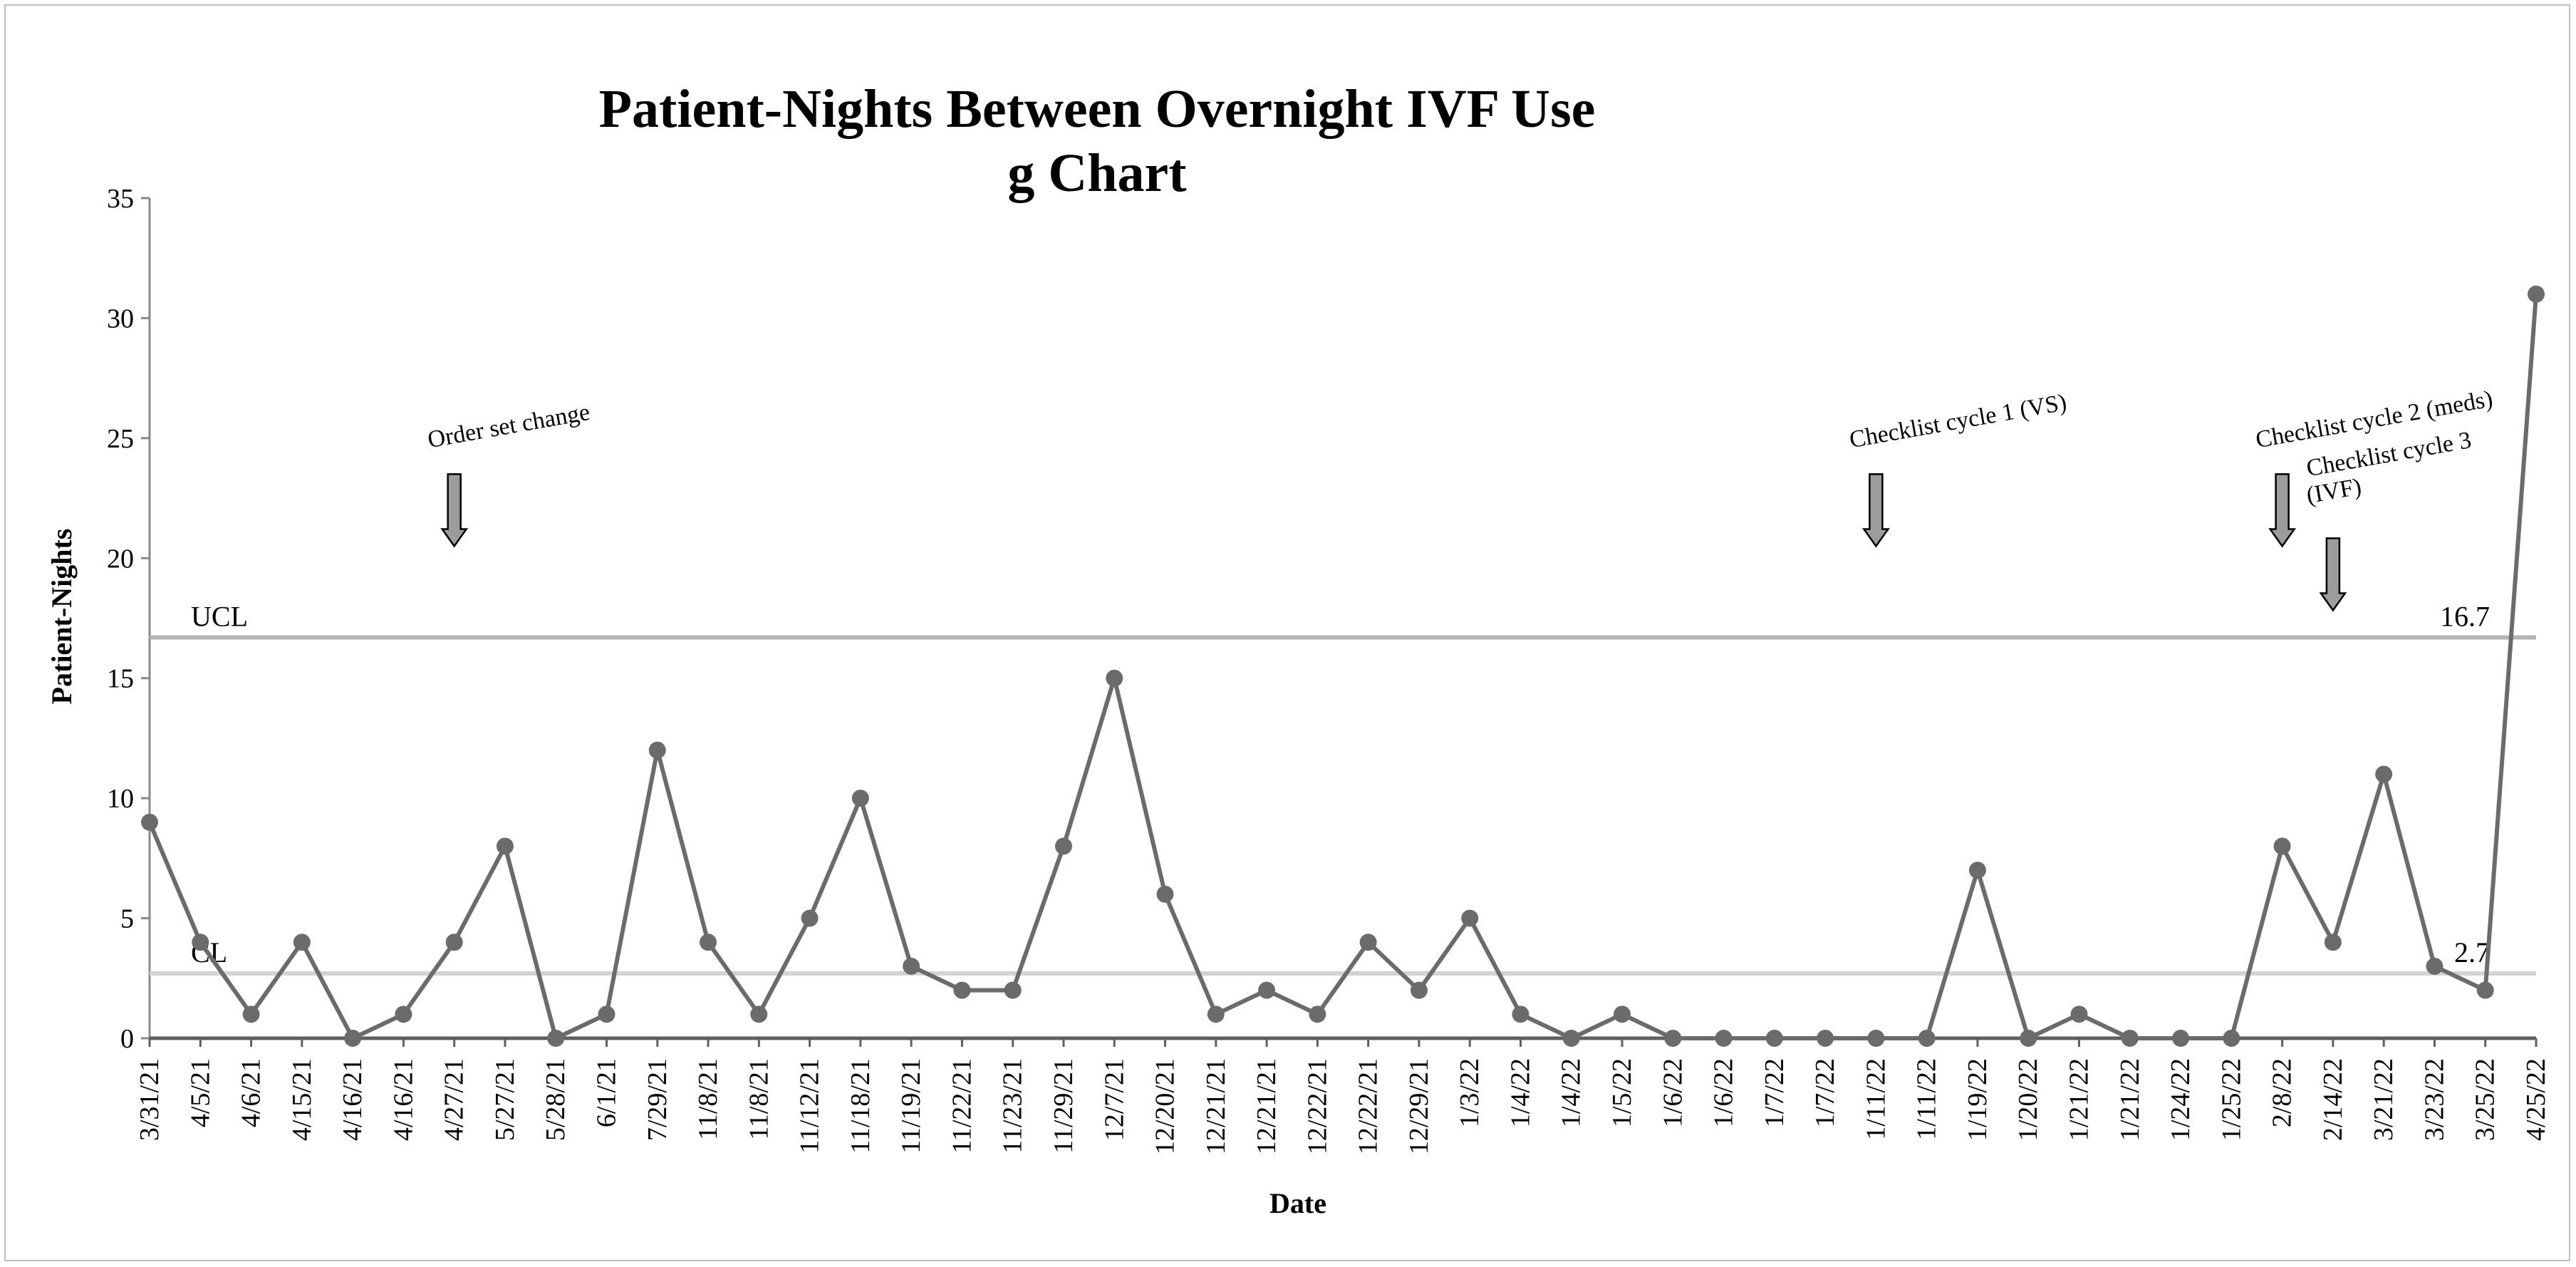  Describe the element at coordinates (2028, 1099) in the screenshot. I see `x-tick-label: 1/20/22` at that location.